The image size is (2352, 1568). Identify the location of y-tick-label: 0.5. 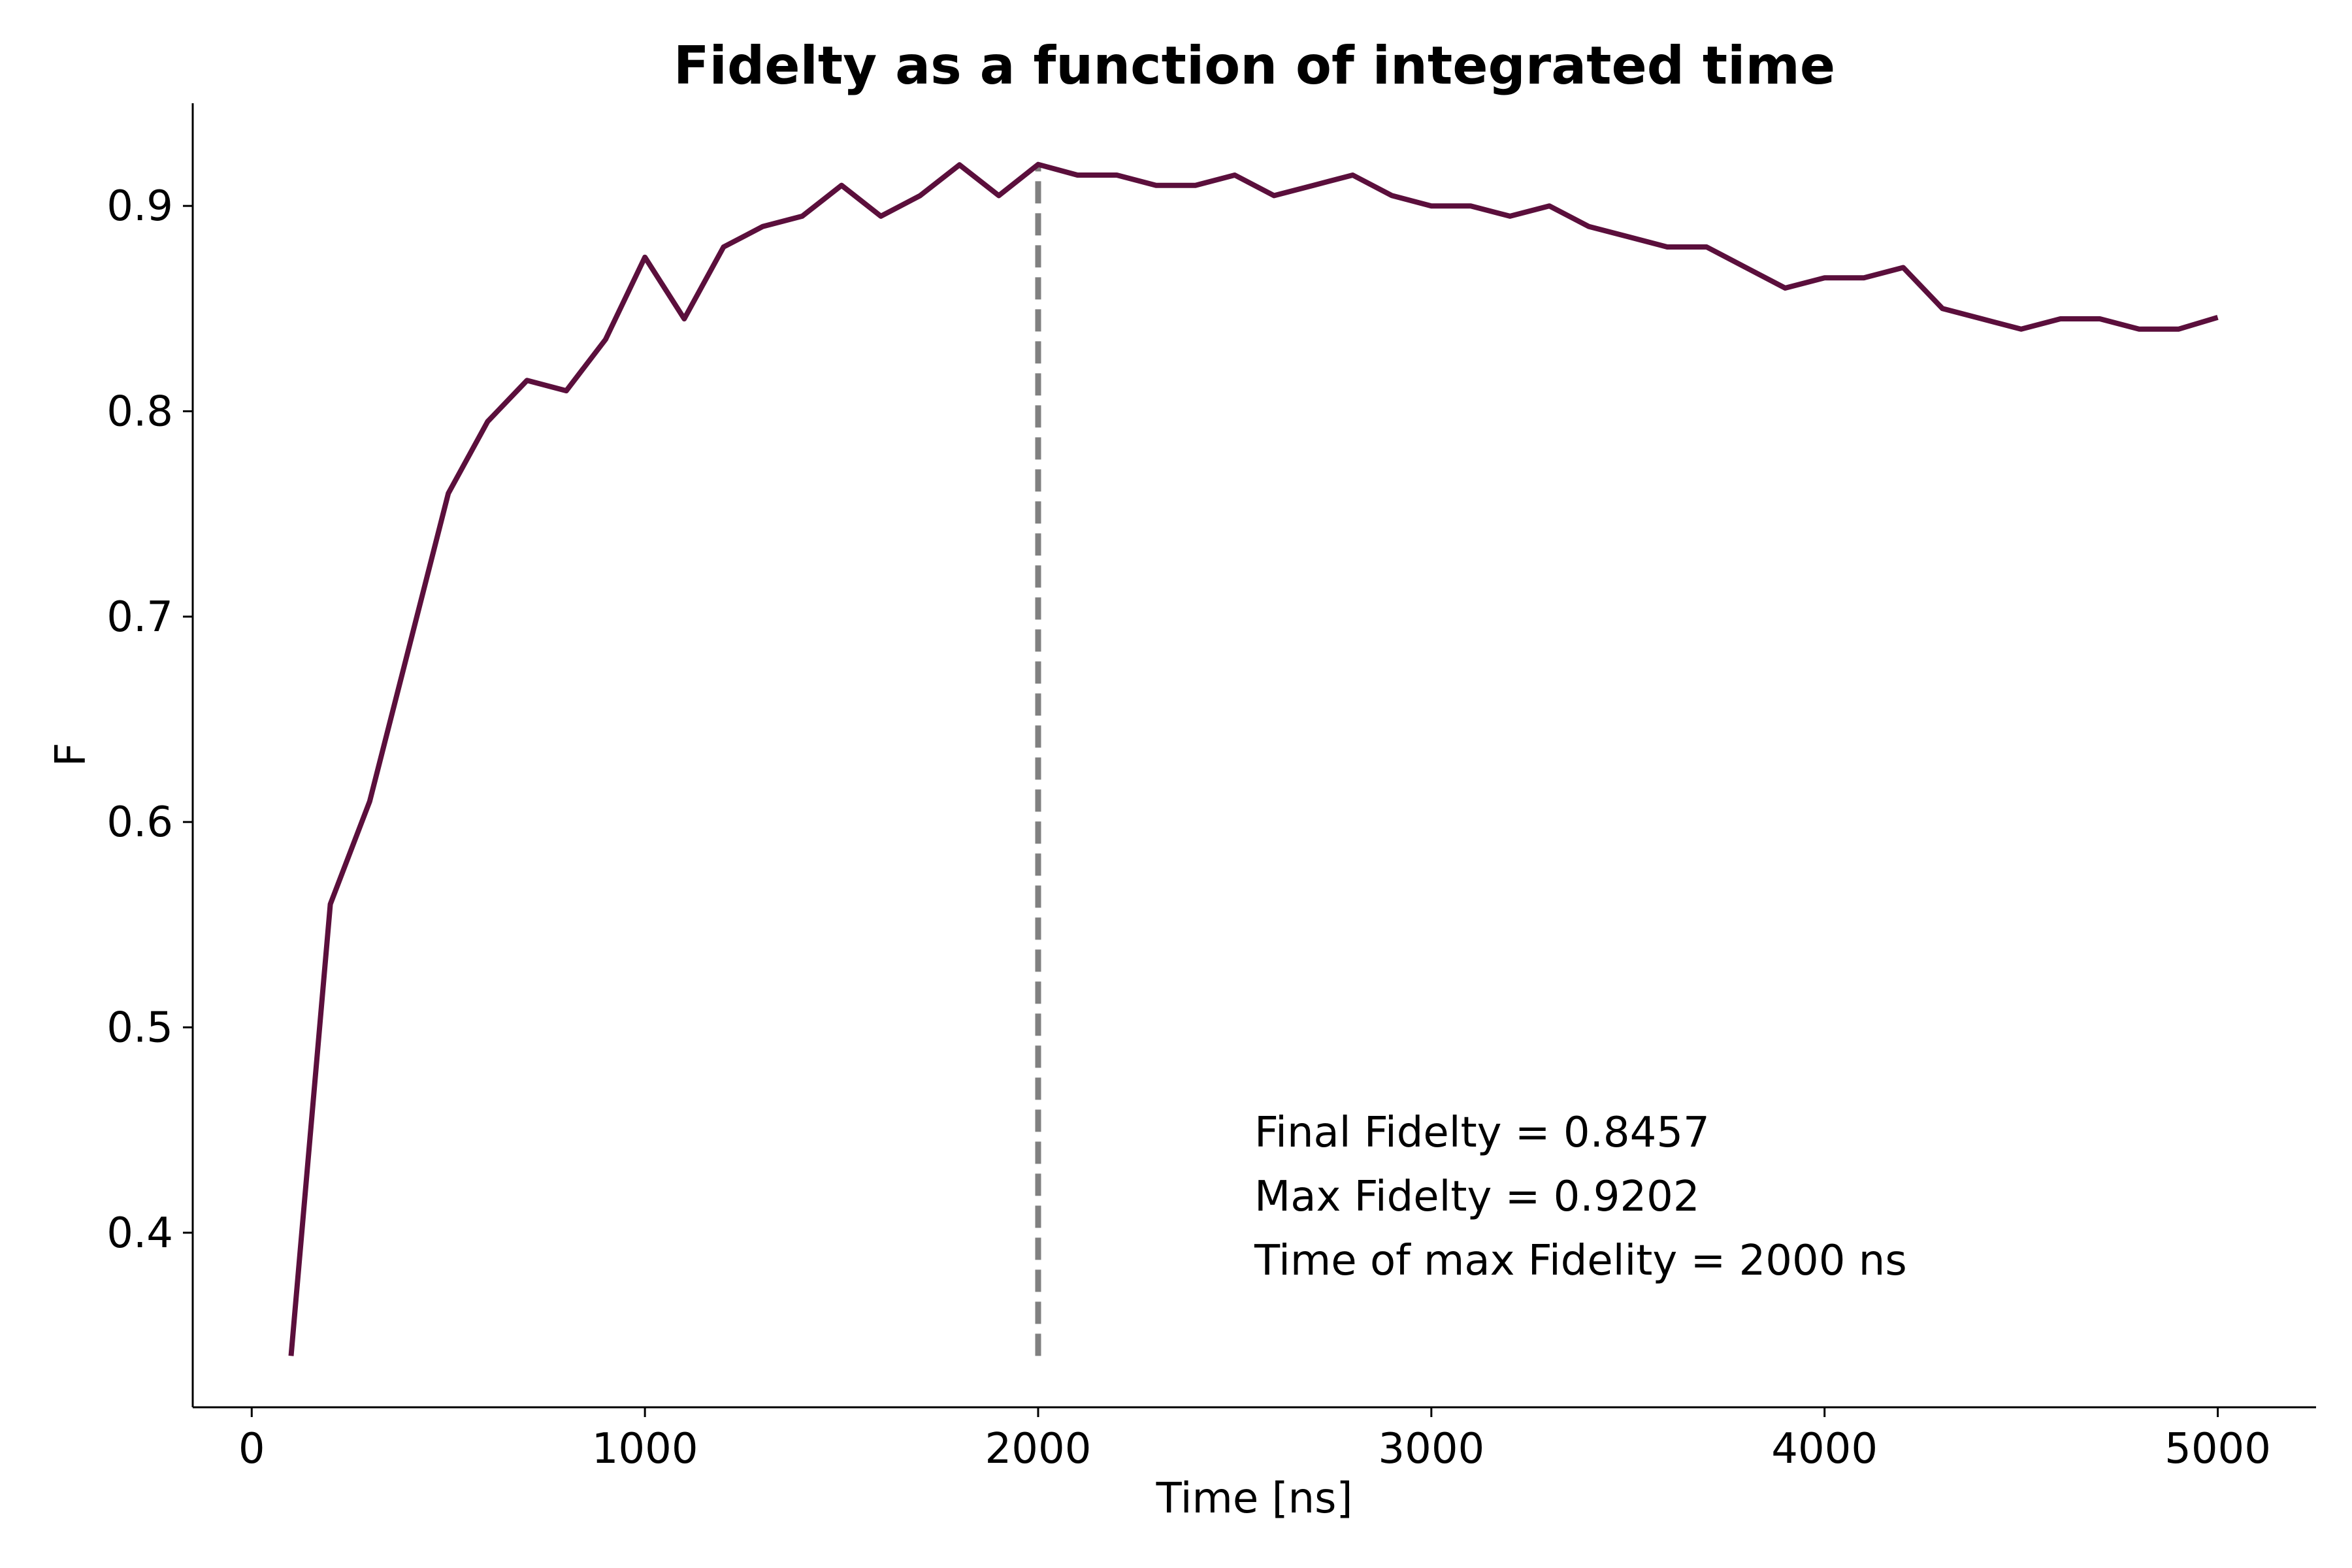
(139, 1028).